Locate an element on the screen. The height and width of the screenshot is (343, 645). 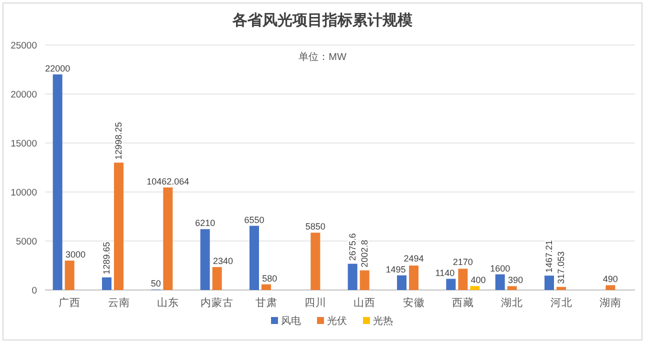
x-tick-label: 山东 is located at coordinates (167, 302).